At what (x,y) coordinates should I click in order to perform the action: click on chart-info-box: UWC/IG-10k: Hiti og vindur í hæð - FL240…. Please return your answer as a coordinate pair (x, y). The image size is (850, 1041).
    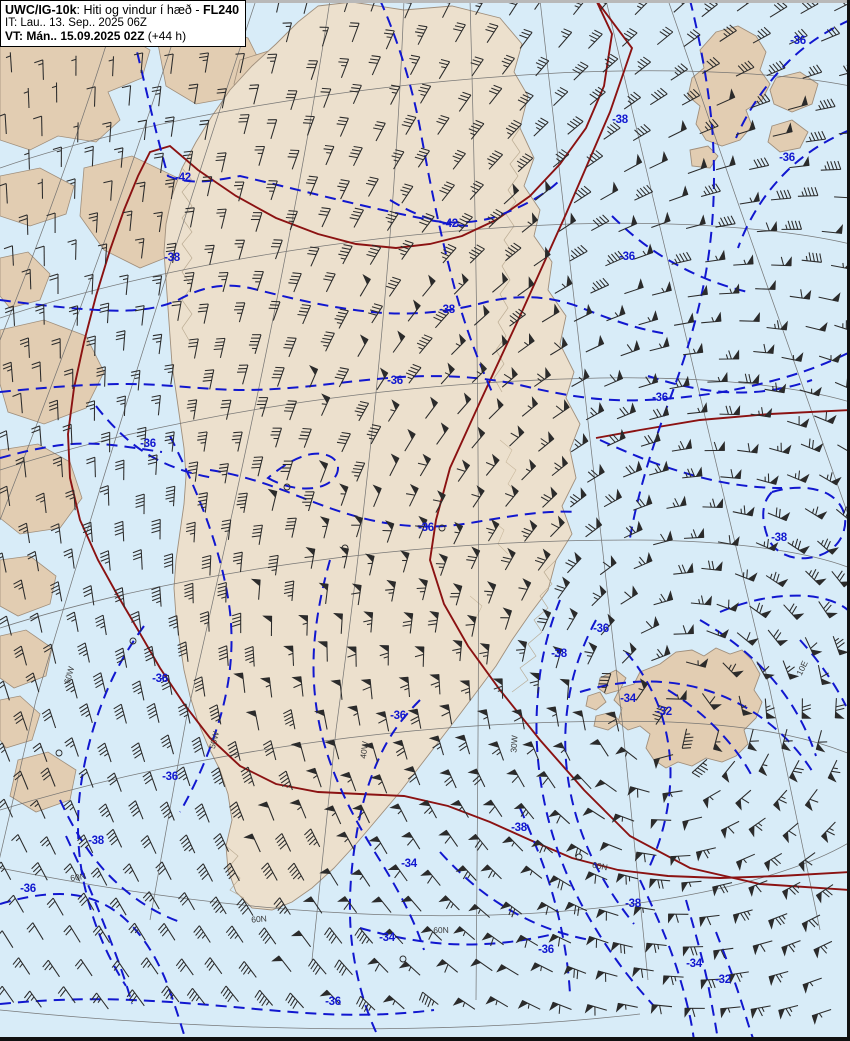
    Looking at the image, I should click on (123, 24).